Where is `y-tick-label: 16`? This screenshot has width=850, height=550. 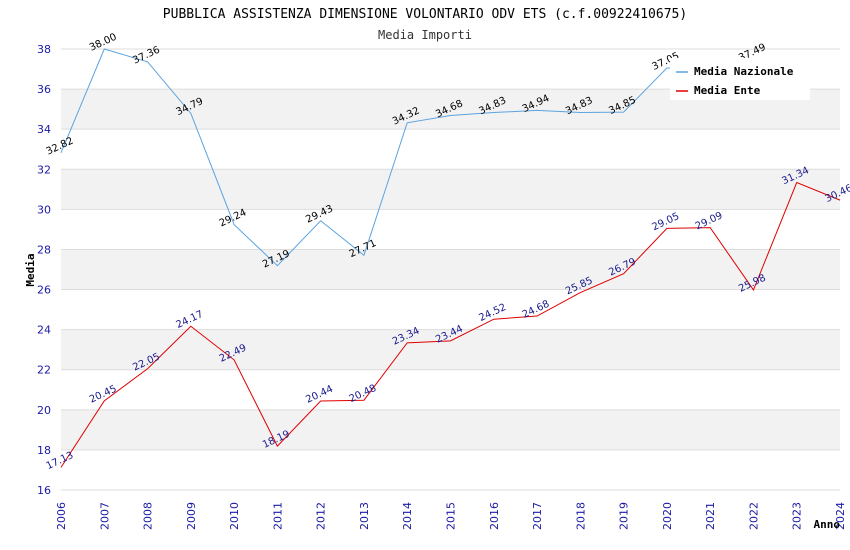
y-tick-label: 16 is located at coordinates (44, 490).